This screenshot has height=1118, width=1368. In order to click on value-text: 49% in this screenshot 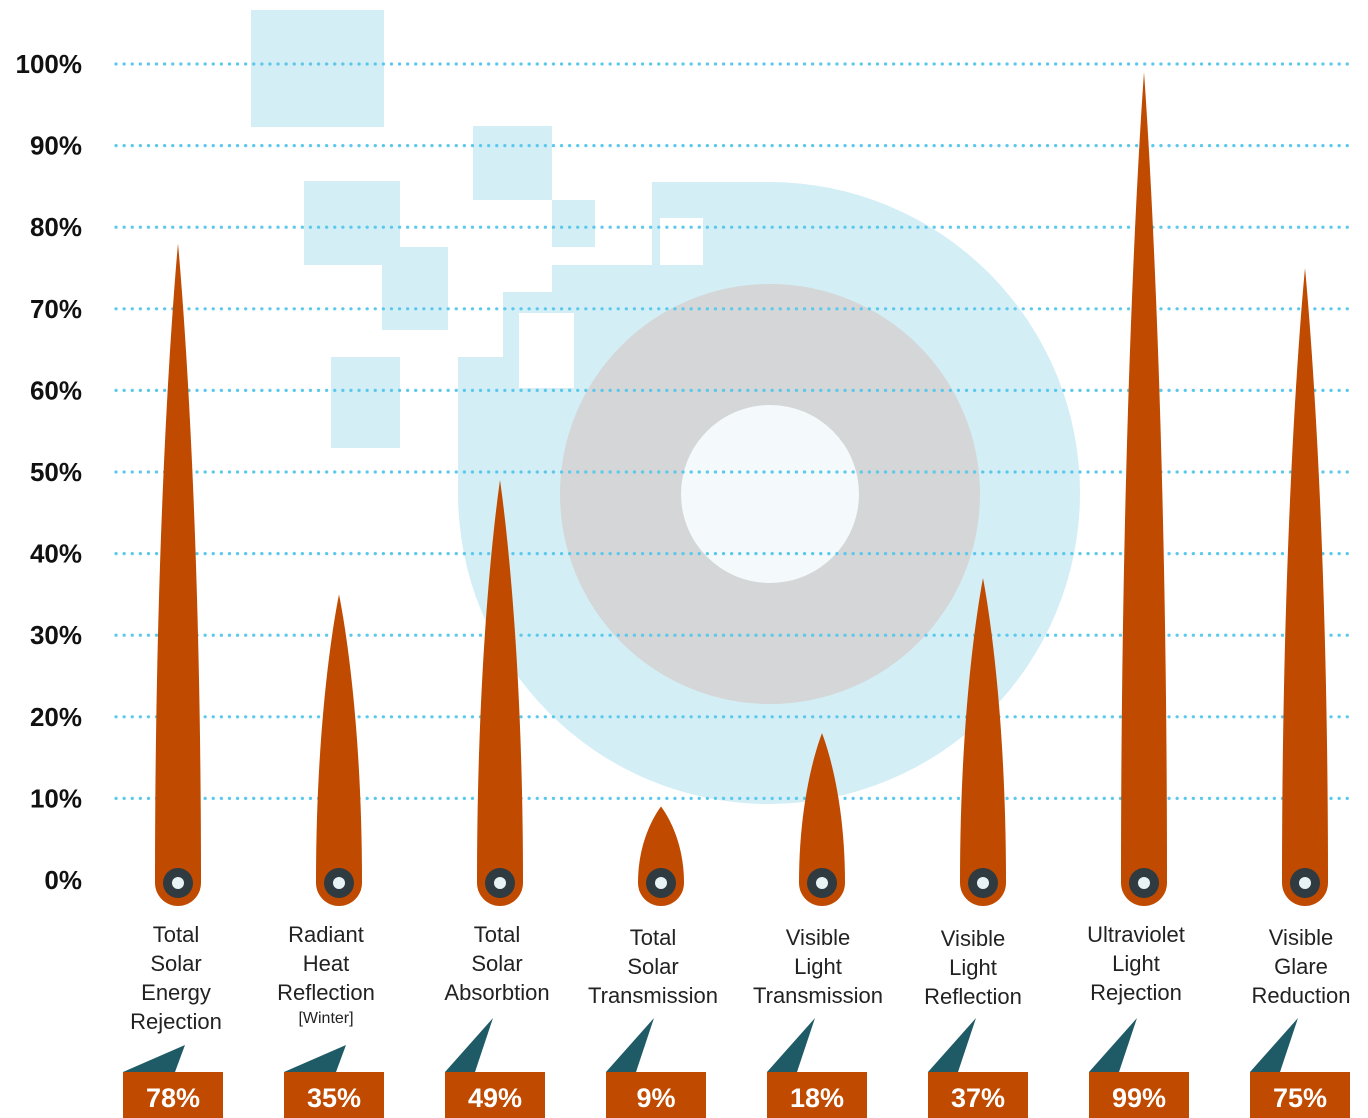, I will do `click(495, 1098)`.